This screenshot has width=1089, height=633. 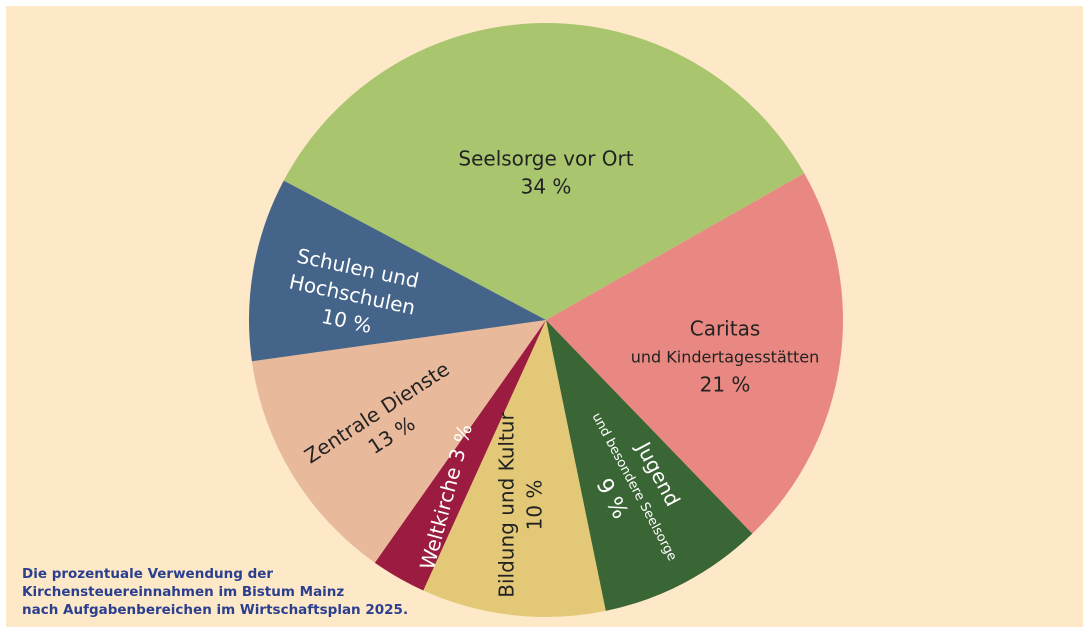 What do you see at coordinates (725, 385) in the screenshot?
I see `value-label: 21 %` at bounding box center [725, 385].